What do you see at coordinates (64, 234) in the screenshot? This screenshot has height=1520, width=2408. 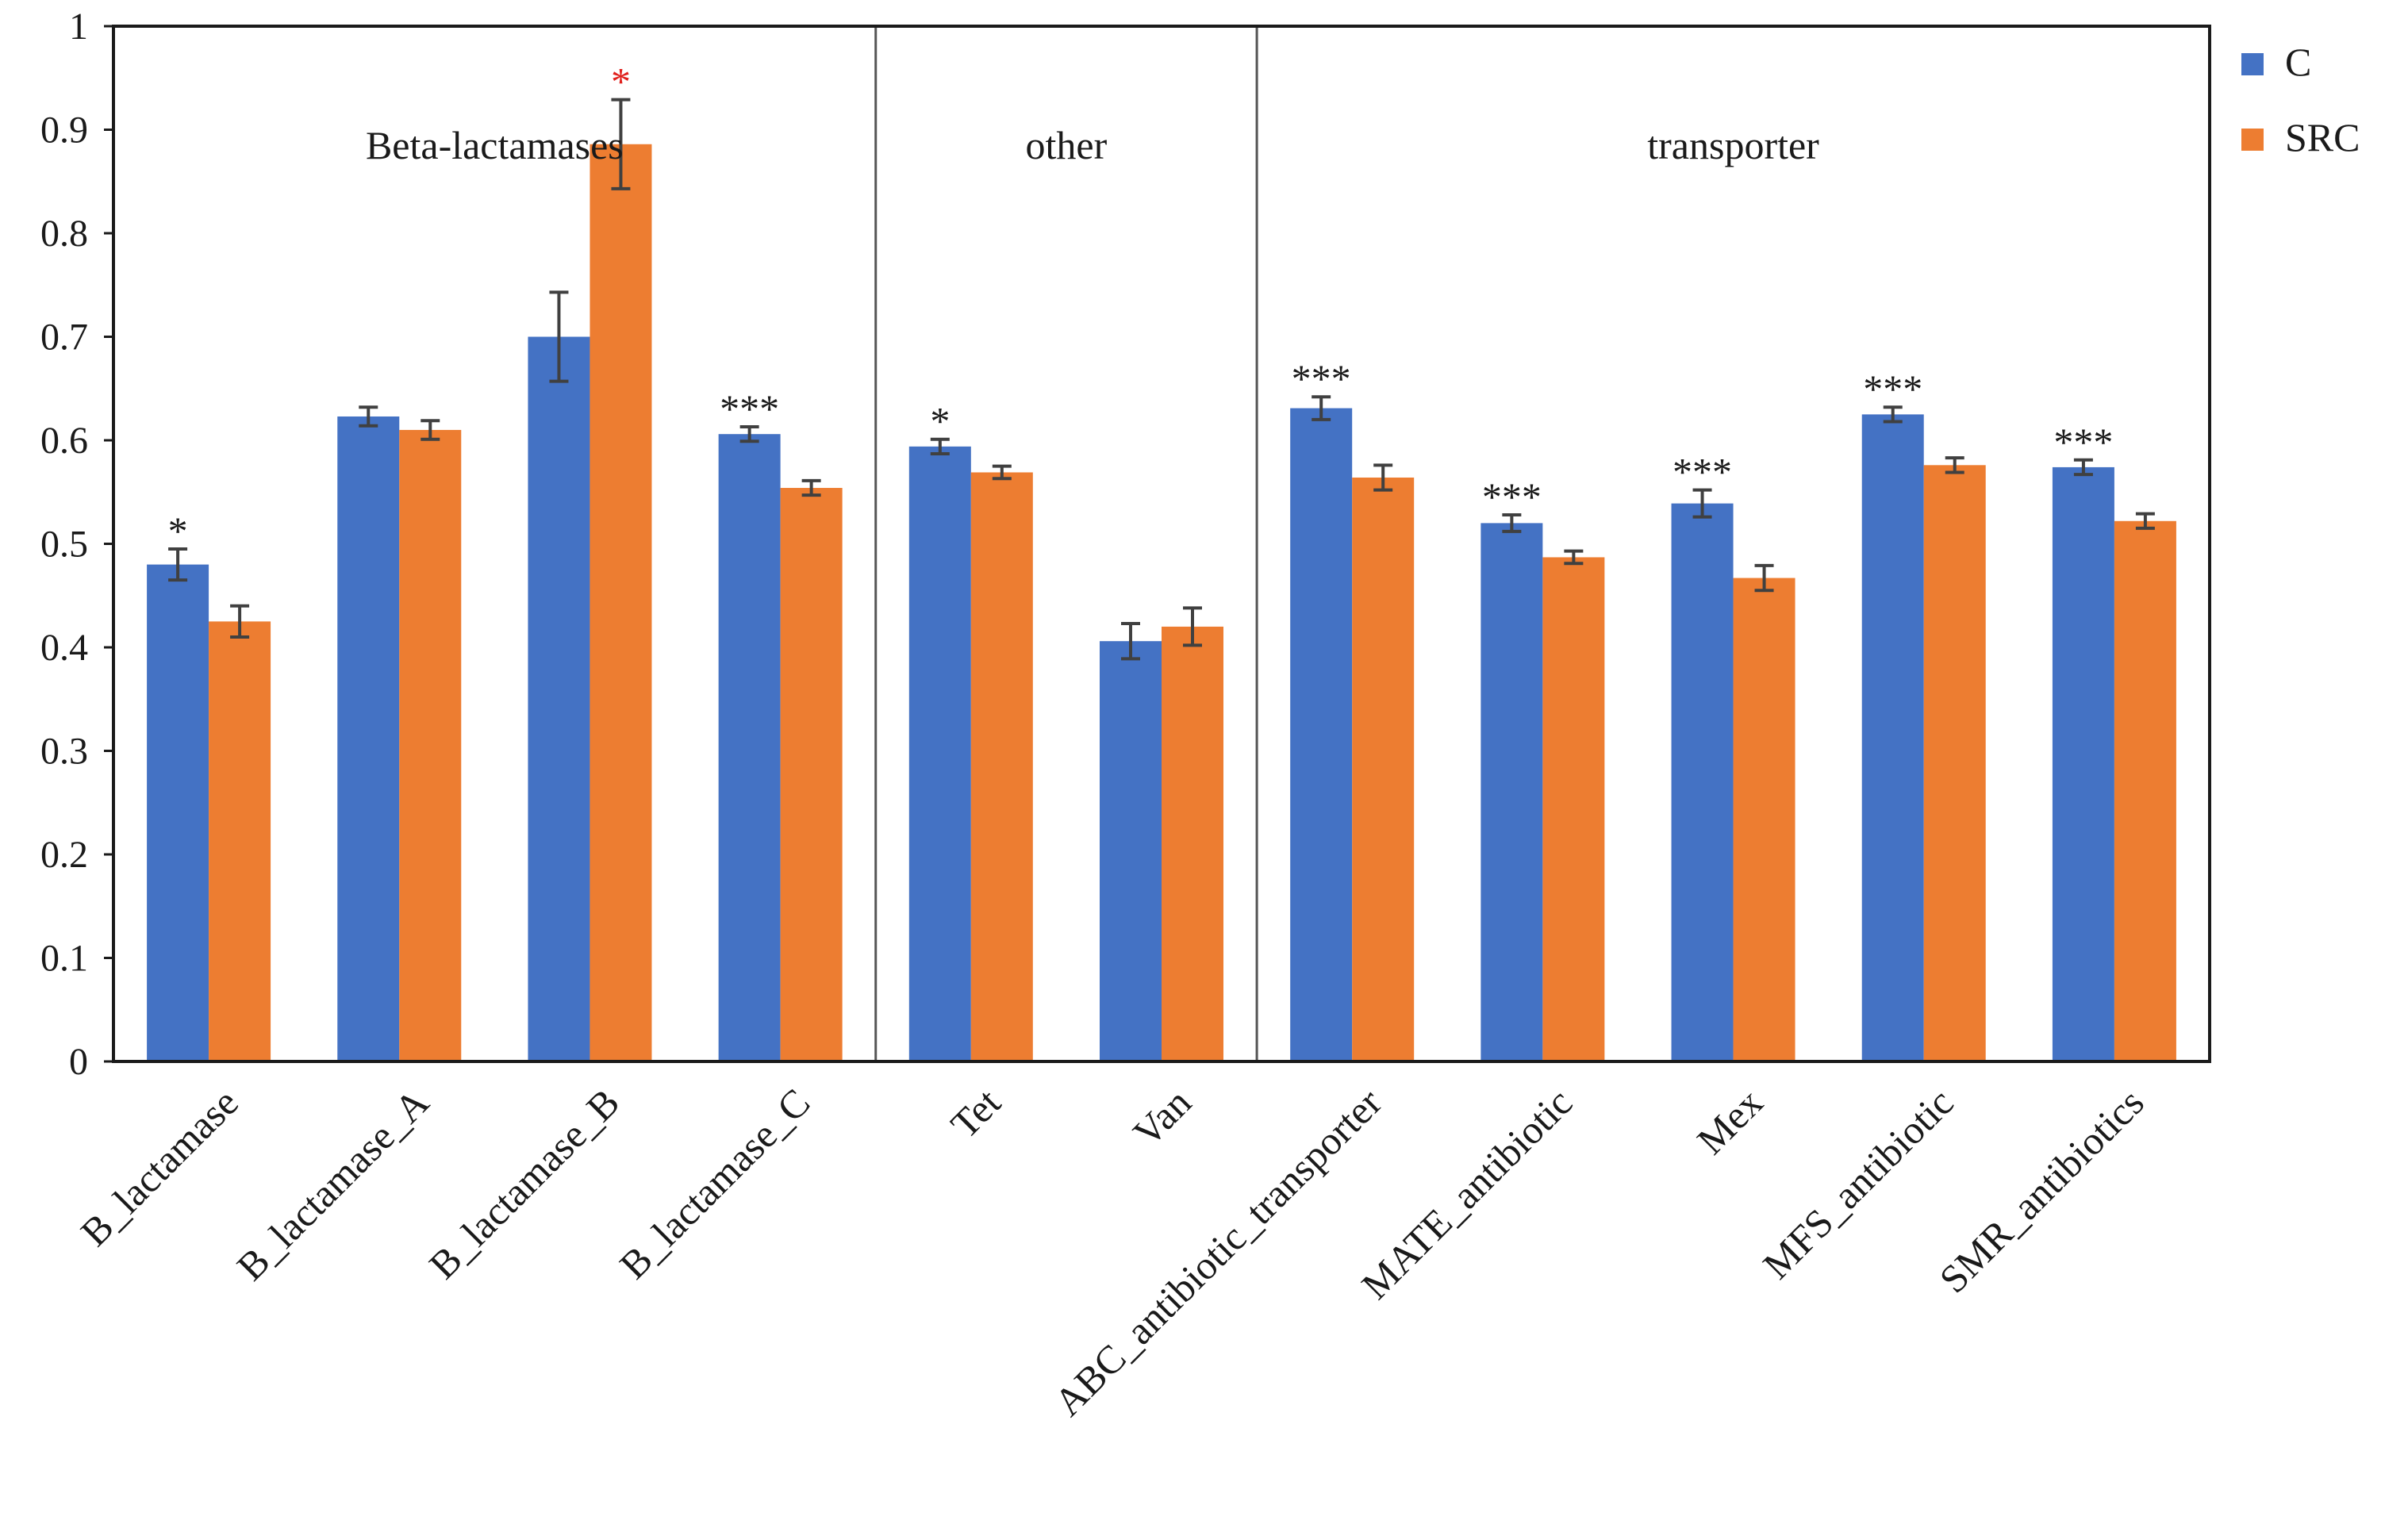 I see `y-tick-label: 0.8` at bounding box center [64, 234].